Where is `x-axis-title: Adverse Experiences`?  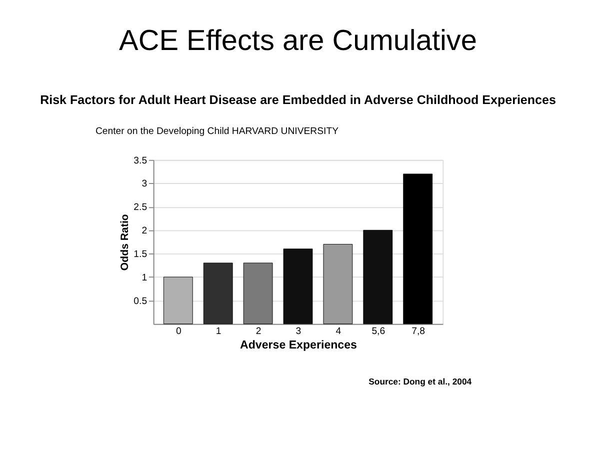
x-axis-title: Adverse Experiences is located at coordinates (298, 345).